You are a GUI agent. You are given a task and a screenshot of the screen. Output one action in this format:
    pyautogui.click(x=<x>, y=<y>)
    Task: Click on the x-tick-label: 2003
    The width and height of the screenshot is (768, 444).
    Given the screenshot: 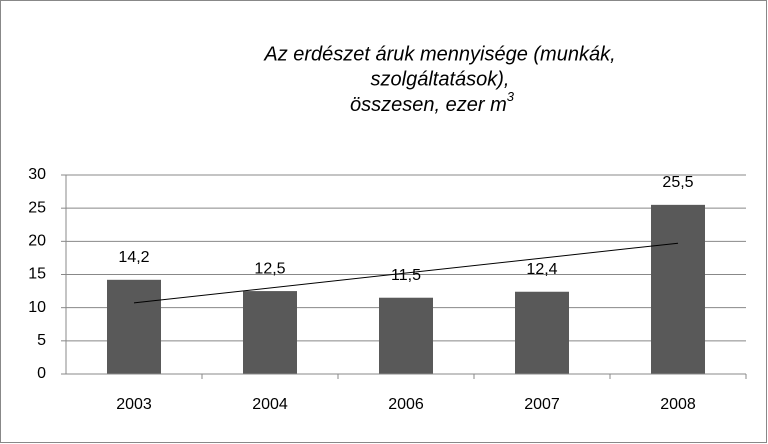 What is the action you would take?
    pyautogui.click(x=134, y=404)
    